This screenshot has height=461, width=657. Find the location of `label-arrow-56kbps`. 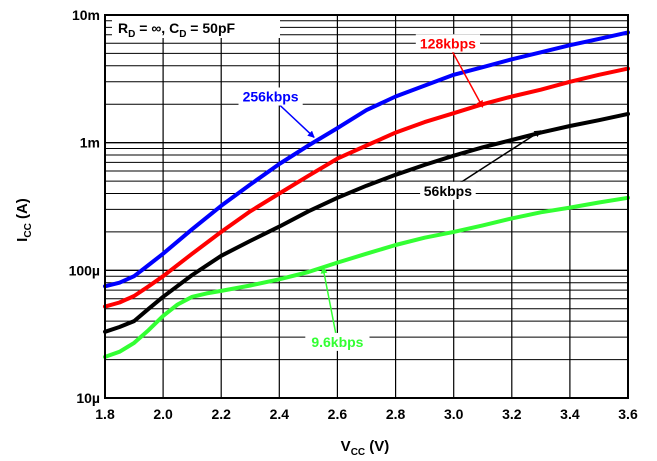

label-arrow-56kbps is located at coordinates (494, 161).